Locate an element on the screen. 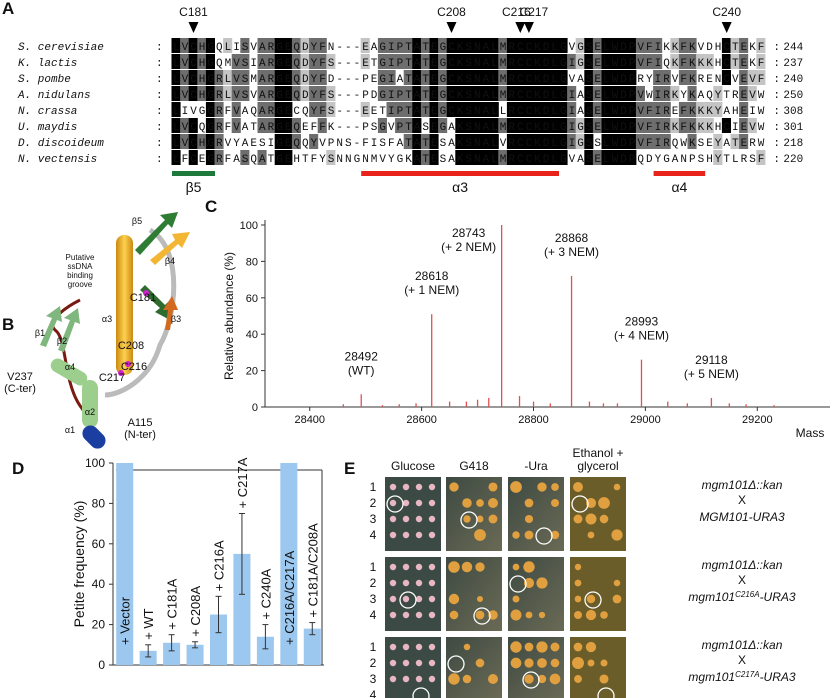 Image resolution: width=840 pixels, height=698 pixels. peak-label: (+ 5 NEM) is located at coordinates (711, 374).